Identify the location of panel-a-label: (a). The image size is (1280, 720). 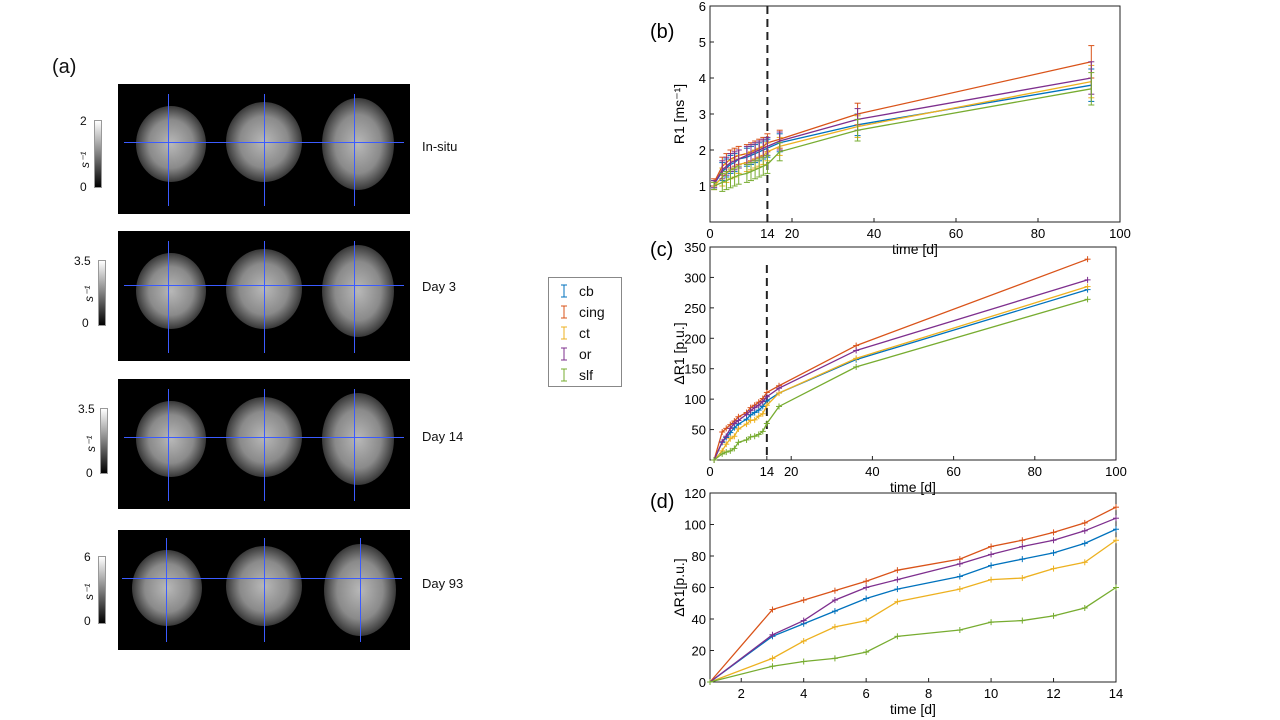
(64, 67).